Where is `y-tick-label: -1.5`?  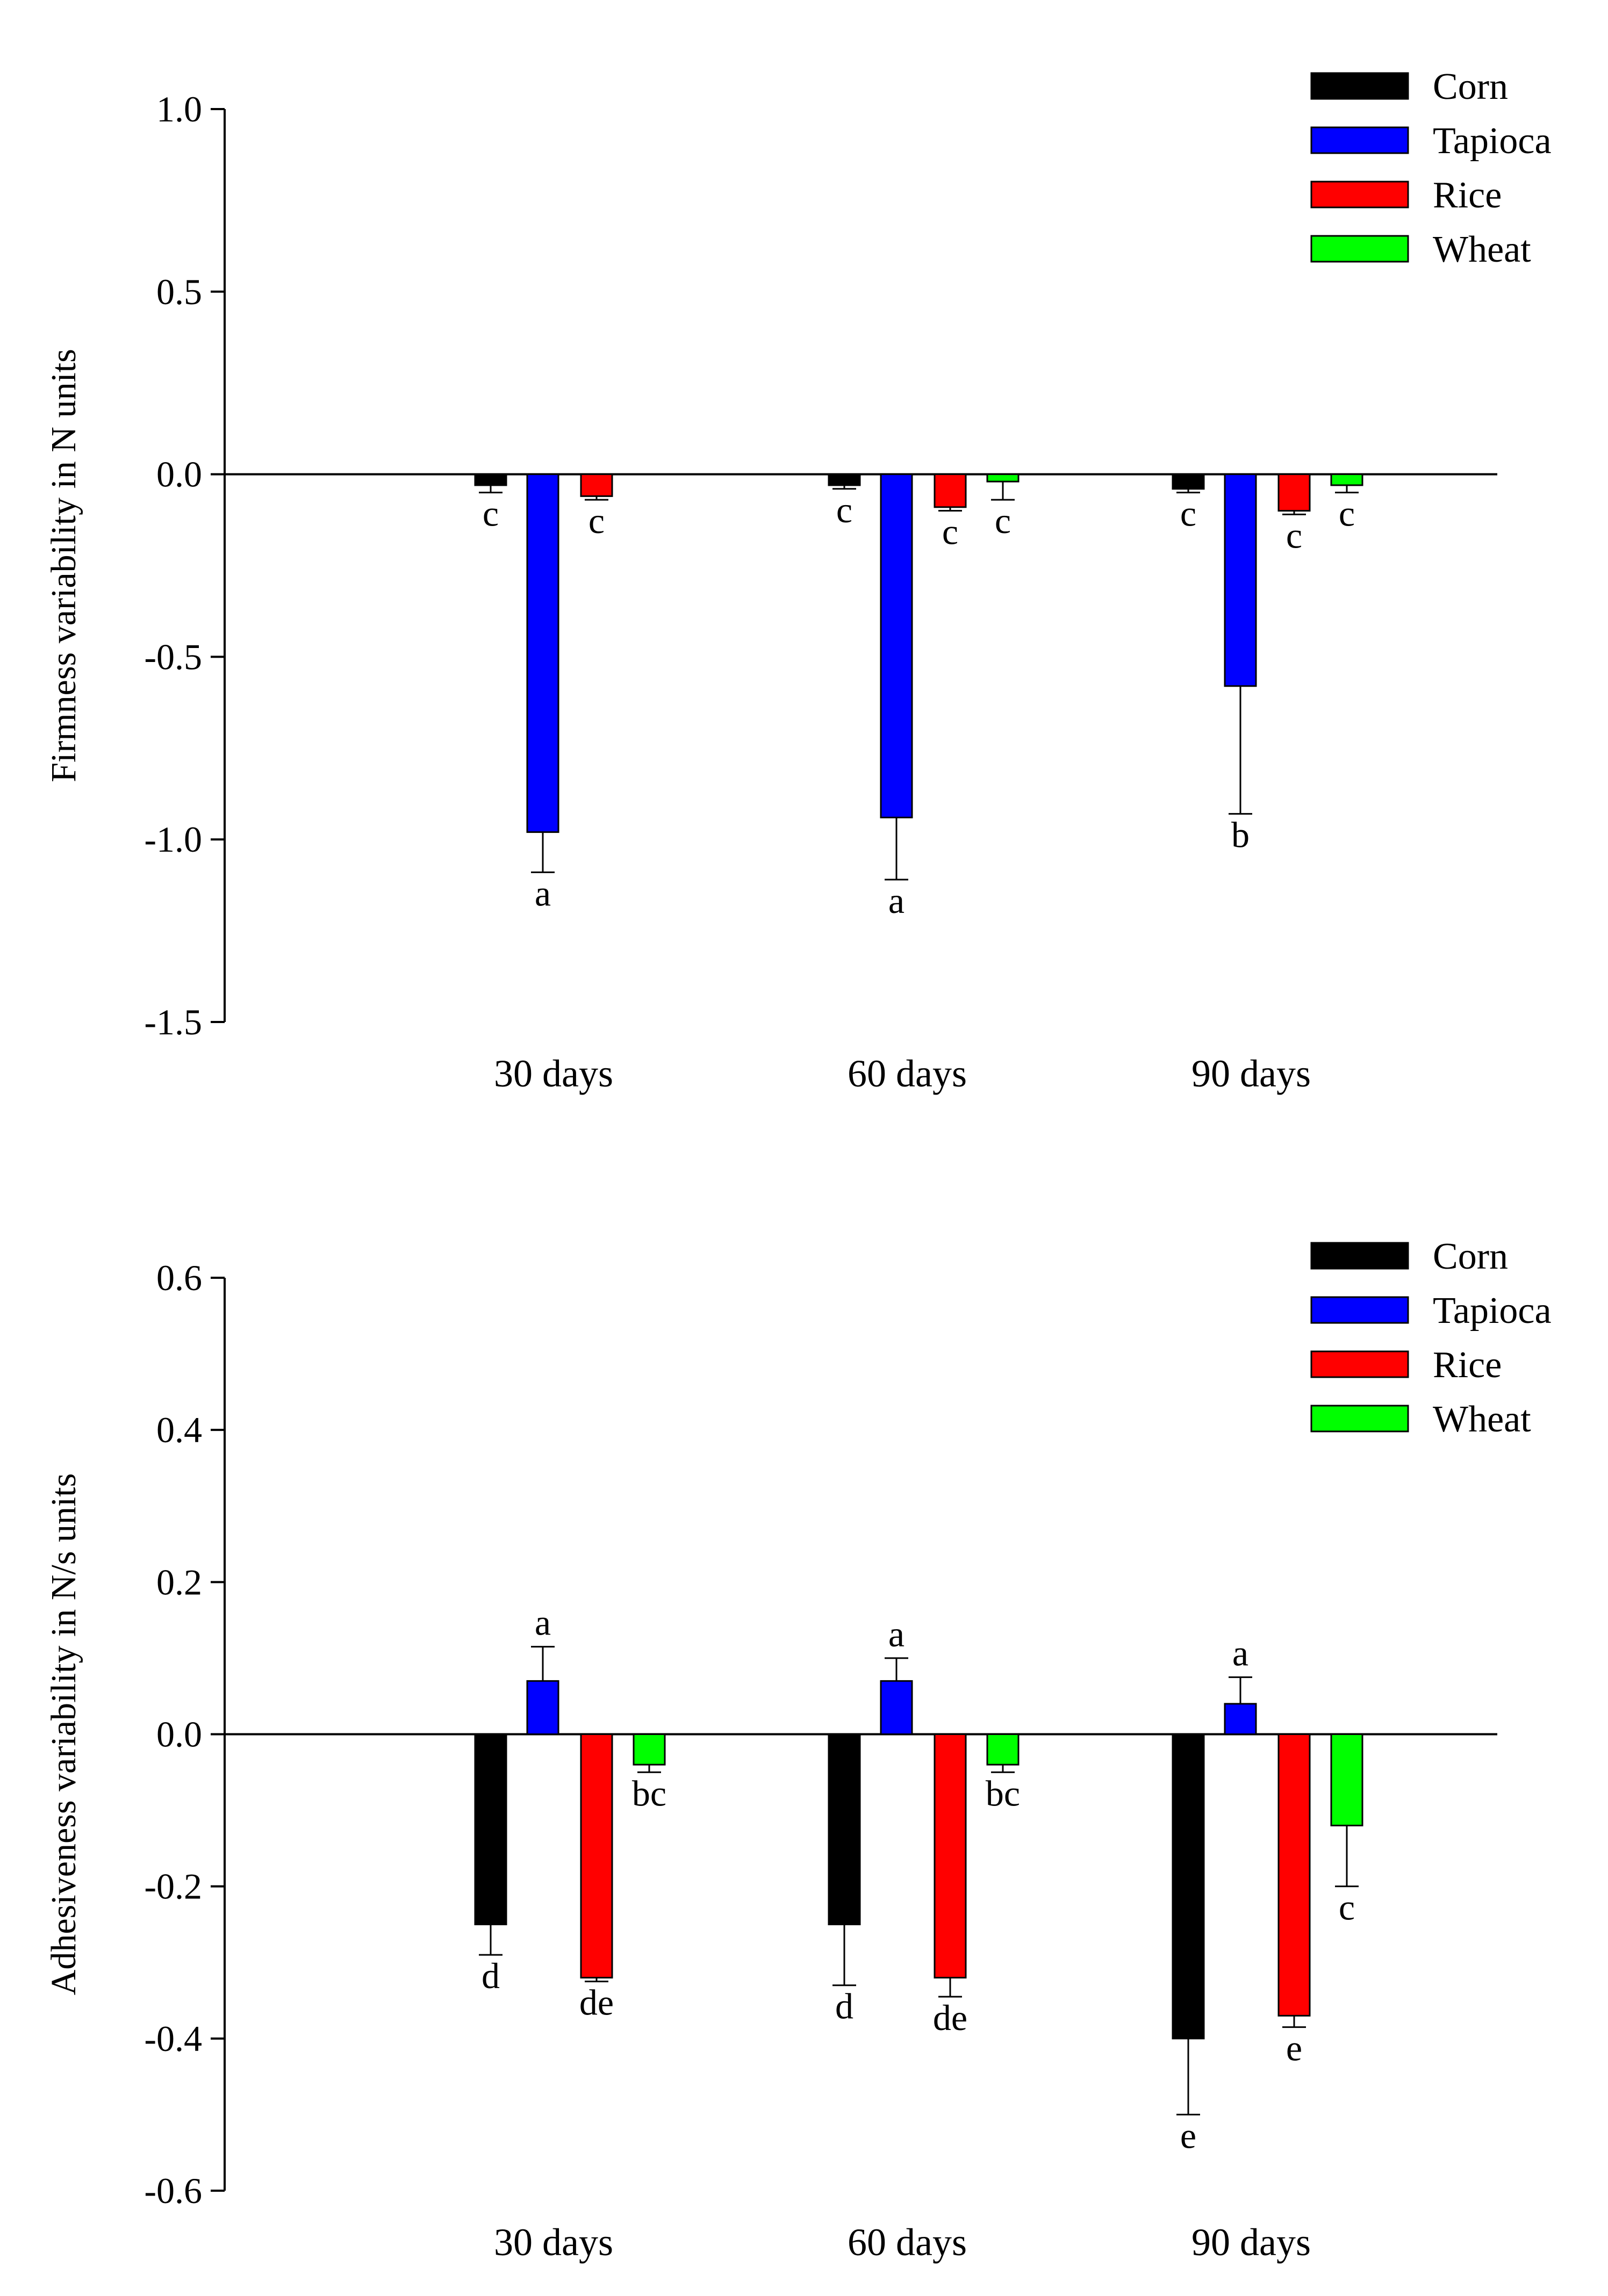
y-tick-label: -1.5 is located at coordinates (173, 1022).